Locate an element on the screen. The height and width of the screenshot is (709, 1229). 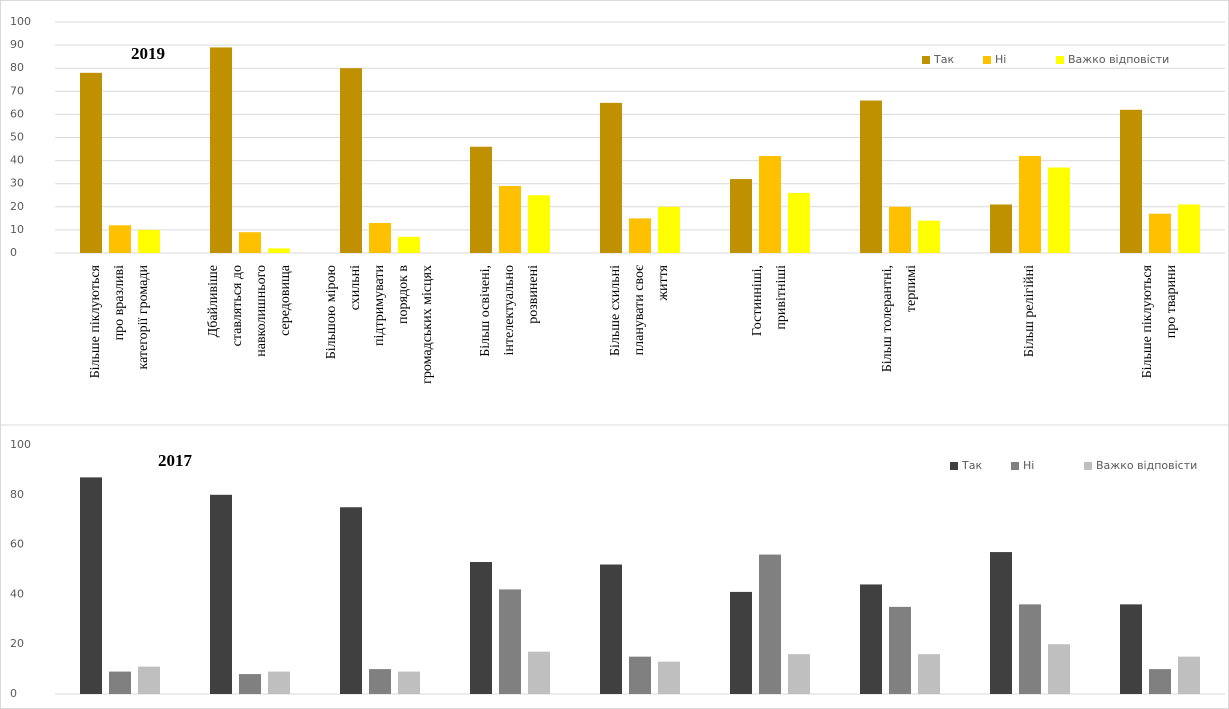
x-tick-label: привітніші is located at coordinates (781, 297).